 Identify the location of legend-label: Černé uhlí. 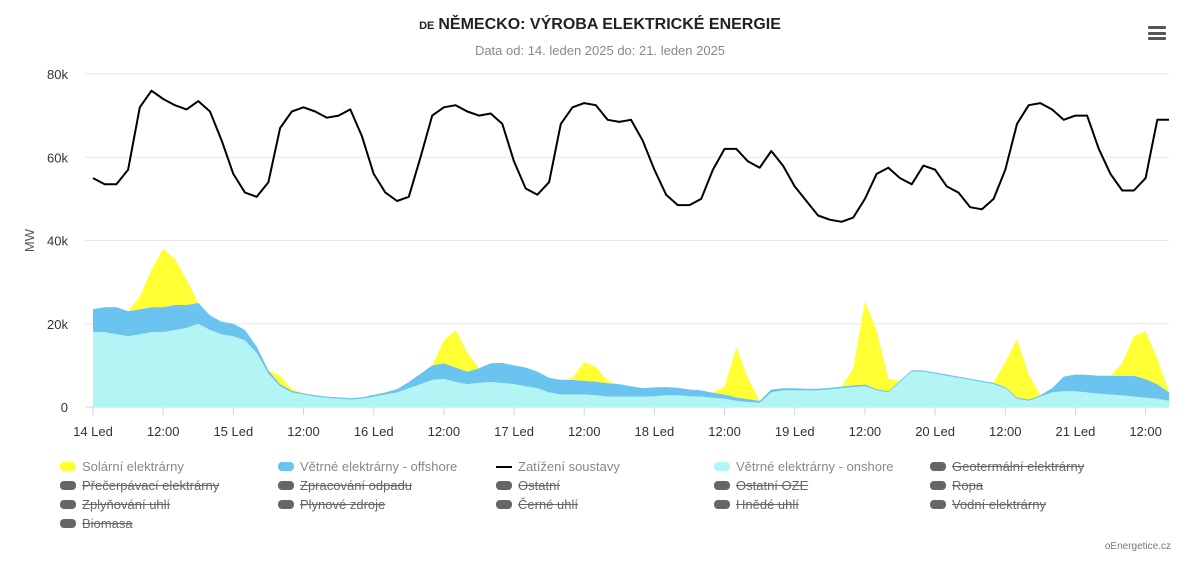
(548, 504).